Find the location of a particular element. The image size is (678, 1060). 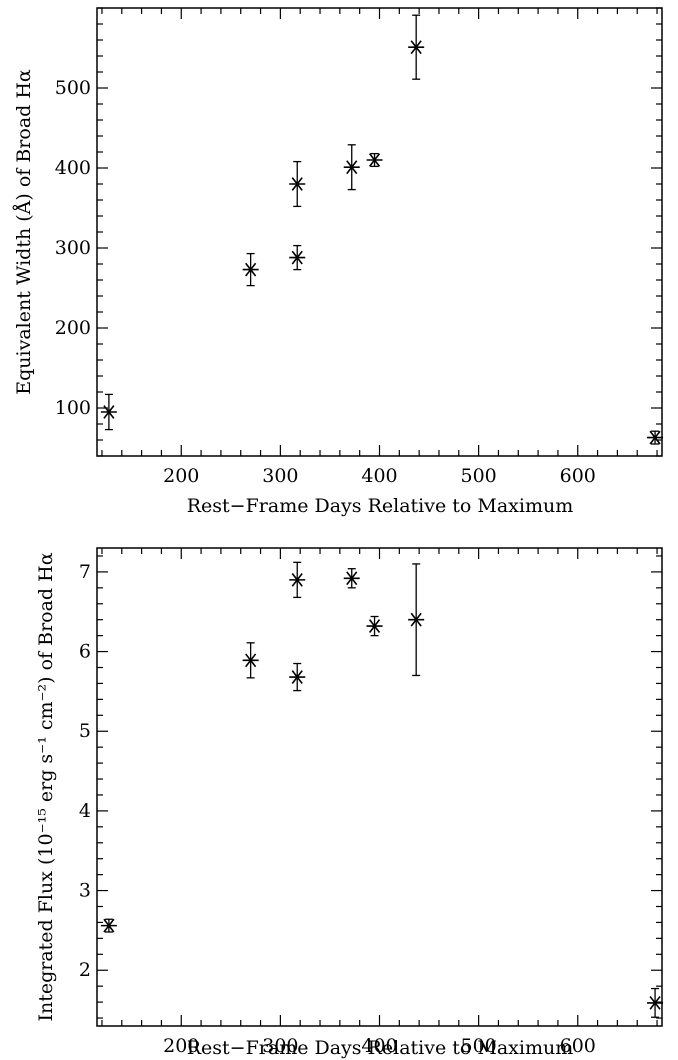

y-tick-labels: 100 200 300 400 500 is located at coordinates (73, 248).